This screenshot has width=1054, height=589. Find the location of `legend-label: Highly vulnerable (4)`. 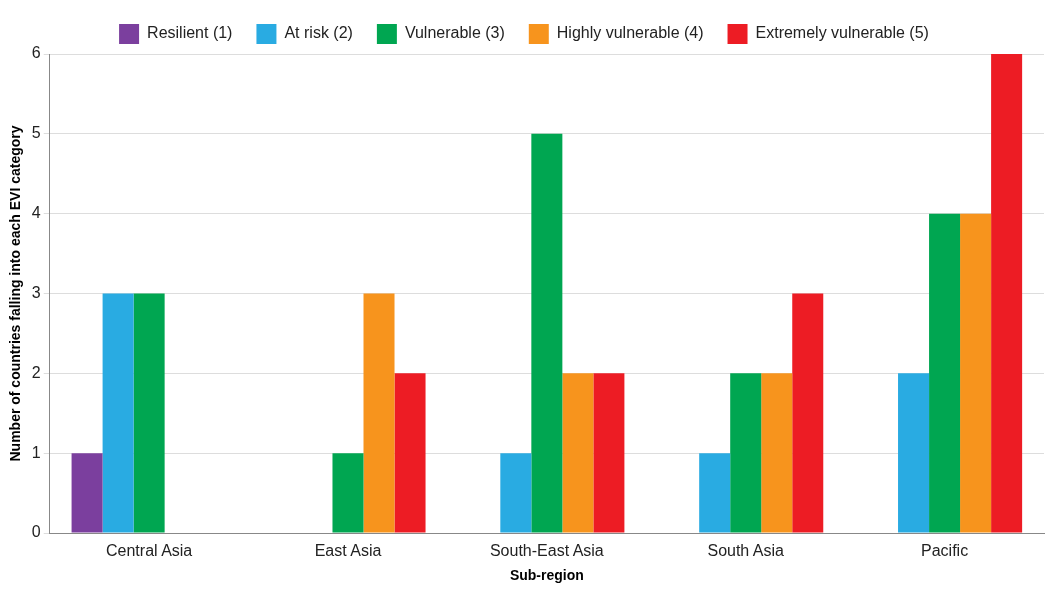

legend-label: Highly vulnerable (4) is located at coordinates (630, 33).